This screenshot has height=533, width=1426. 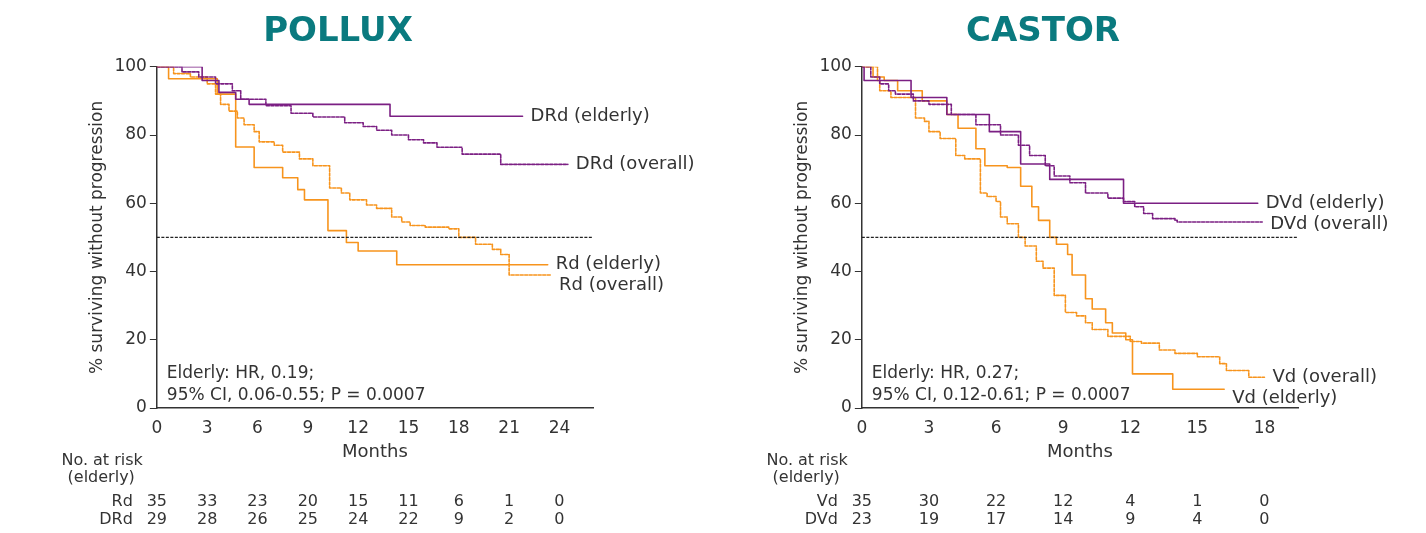 I want to click on series-label: DVd (overall), so click(x=1329, y=222).